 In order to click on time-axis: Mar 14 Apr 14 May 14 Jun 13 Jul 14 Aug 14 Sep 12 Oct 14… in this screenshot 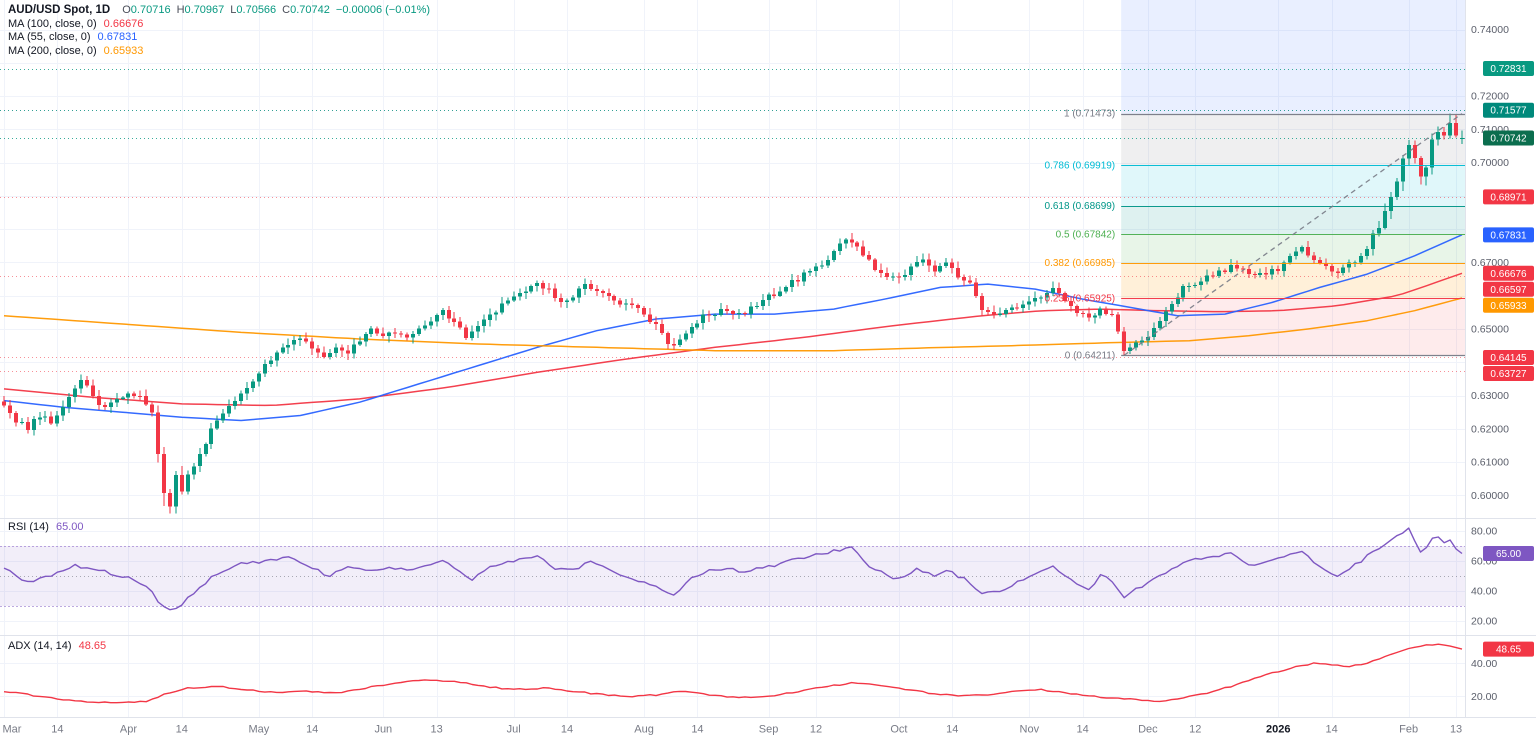, I will do `click(768, 728)`.